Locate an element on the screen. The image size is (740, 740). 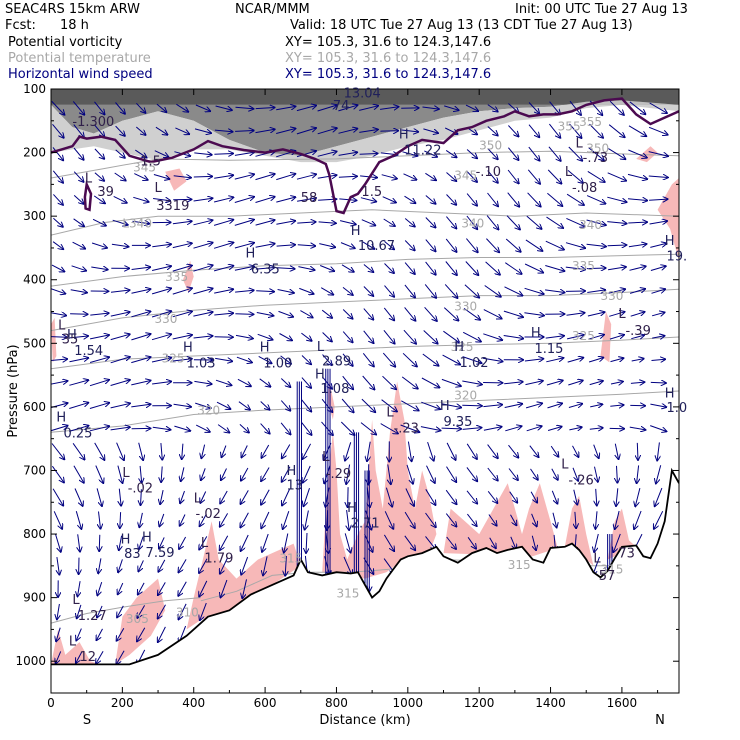
pv-low-label: -.10 is located at coordinates (488, 172).